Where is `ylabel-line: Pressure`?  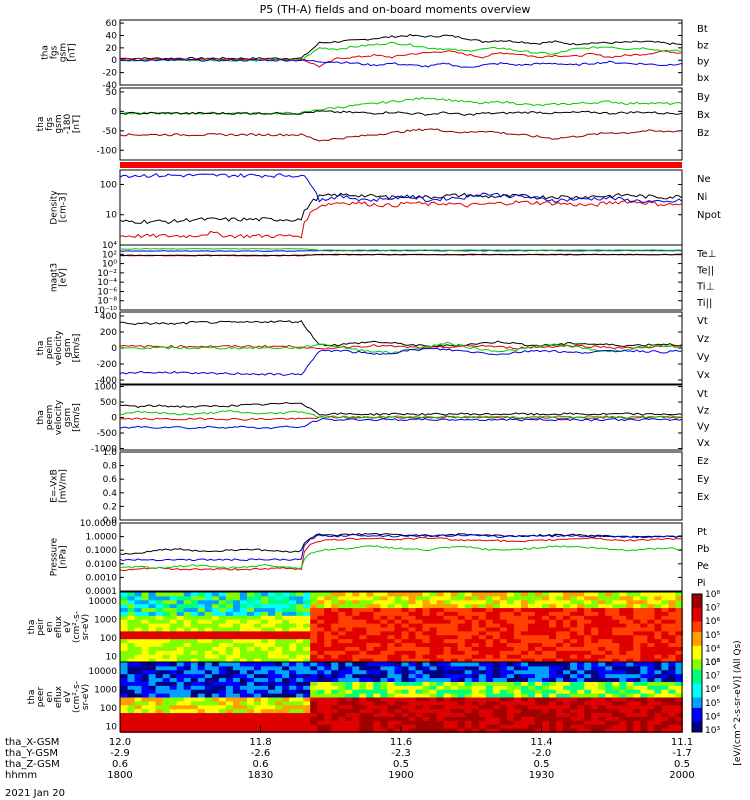 ylabel-line: Pressure is located at coordinates (55, 556).